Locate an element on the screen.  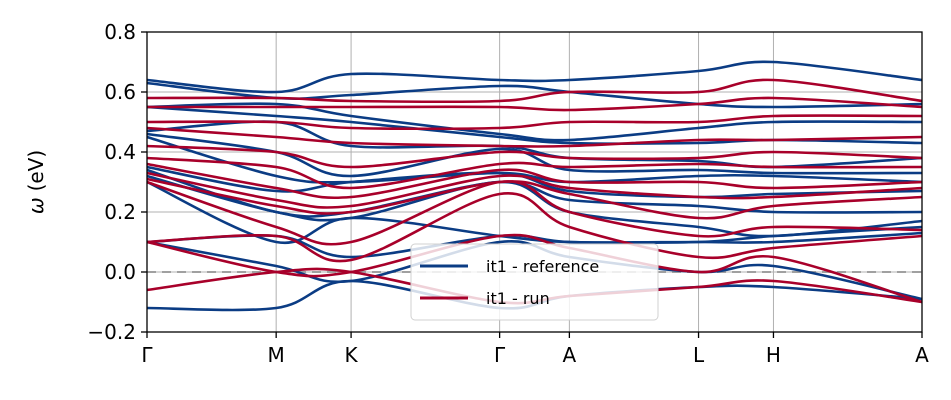
legend: it1 - reference it1 - run is located at coordinates (534, 282).